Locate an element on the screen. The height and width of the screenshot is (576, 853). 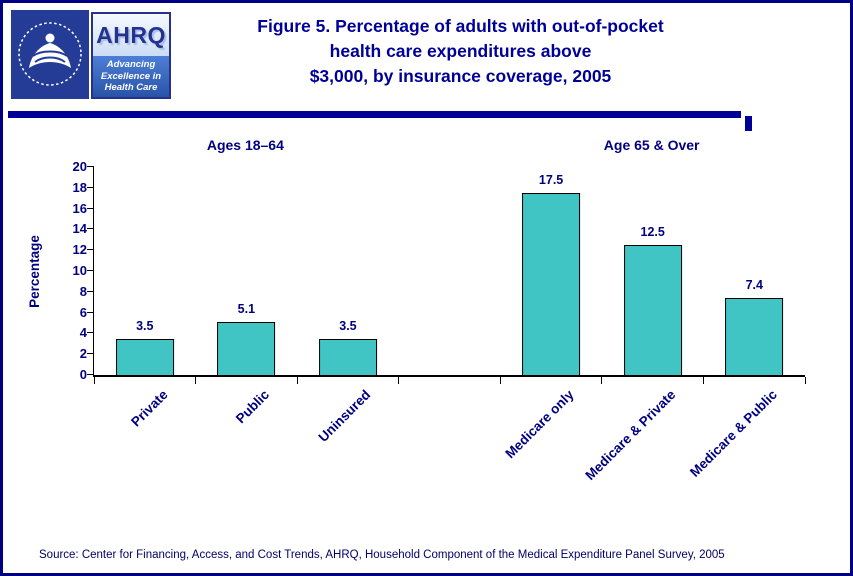
bar-slot-uninsured: 3.5 is located at coordinates (348, 271).